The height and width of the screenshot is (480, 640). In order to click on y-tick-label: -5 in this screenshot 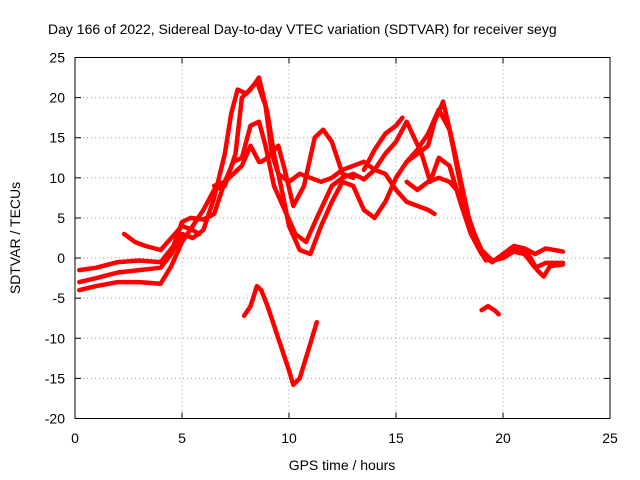, I will do `click(59, 298)`.